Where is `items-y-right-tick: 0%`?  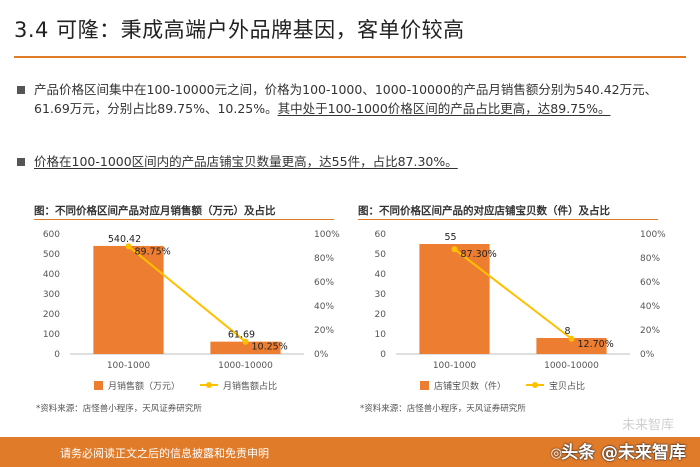
items-y-right-tick: 0% is located at coordinates (647, 355).